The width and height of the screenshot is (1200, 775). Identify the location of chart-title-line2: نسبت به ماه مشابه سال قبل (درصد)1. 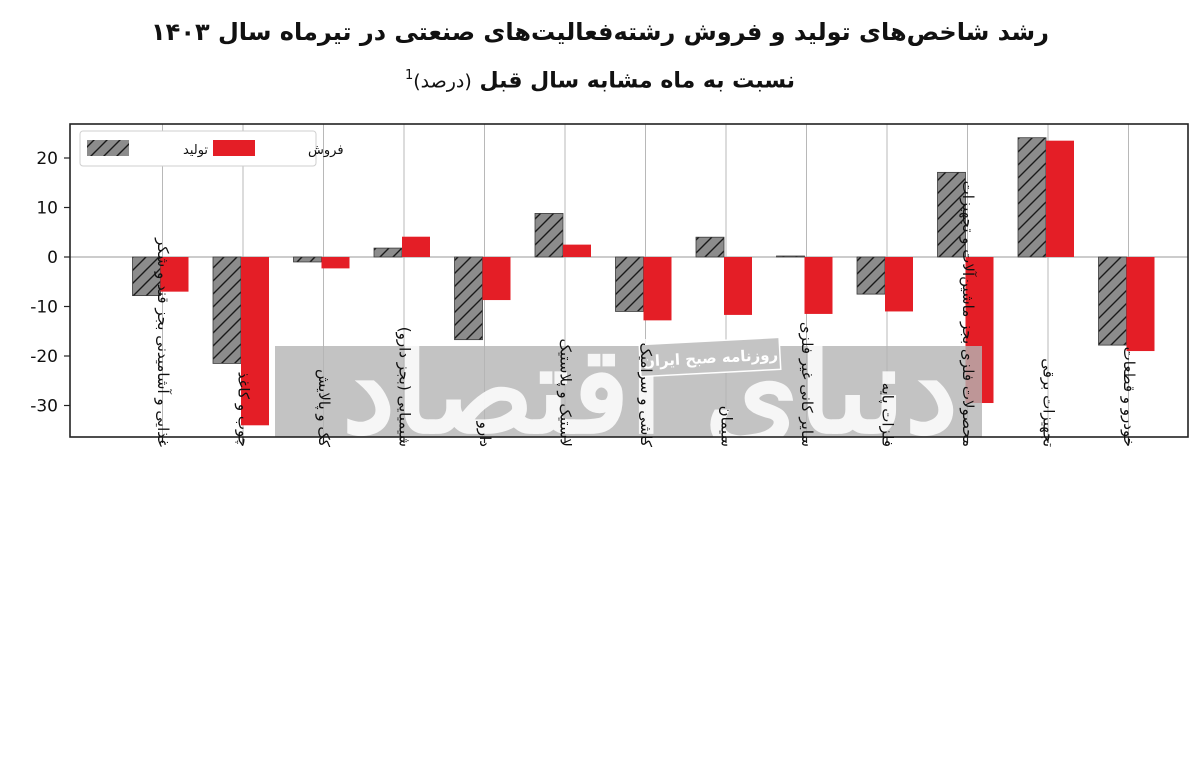
(600, 80).